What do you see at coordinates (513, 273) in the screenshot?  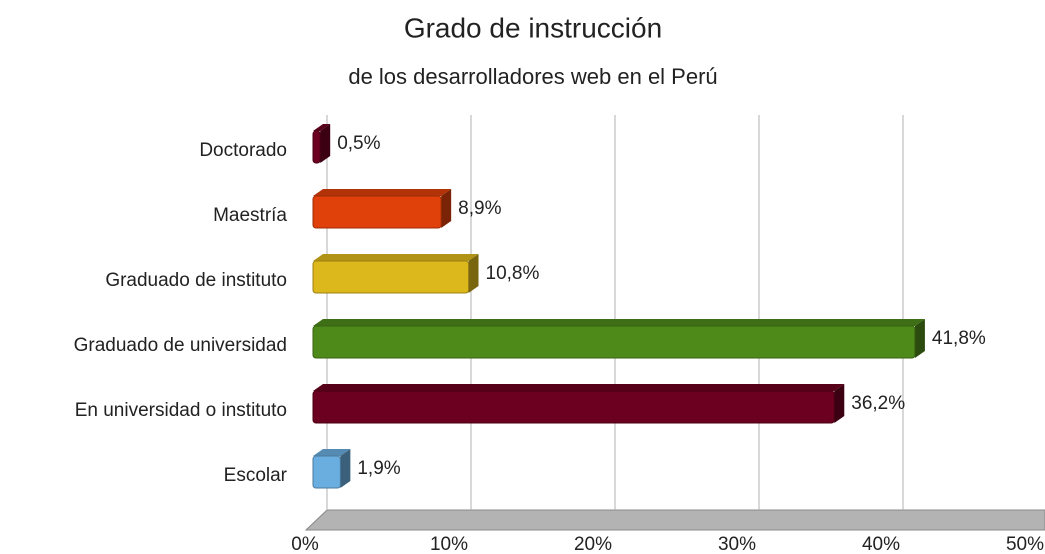 I see `value-label: 10,8%` at bounding box center [513, 273].